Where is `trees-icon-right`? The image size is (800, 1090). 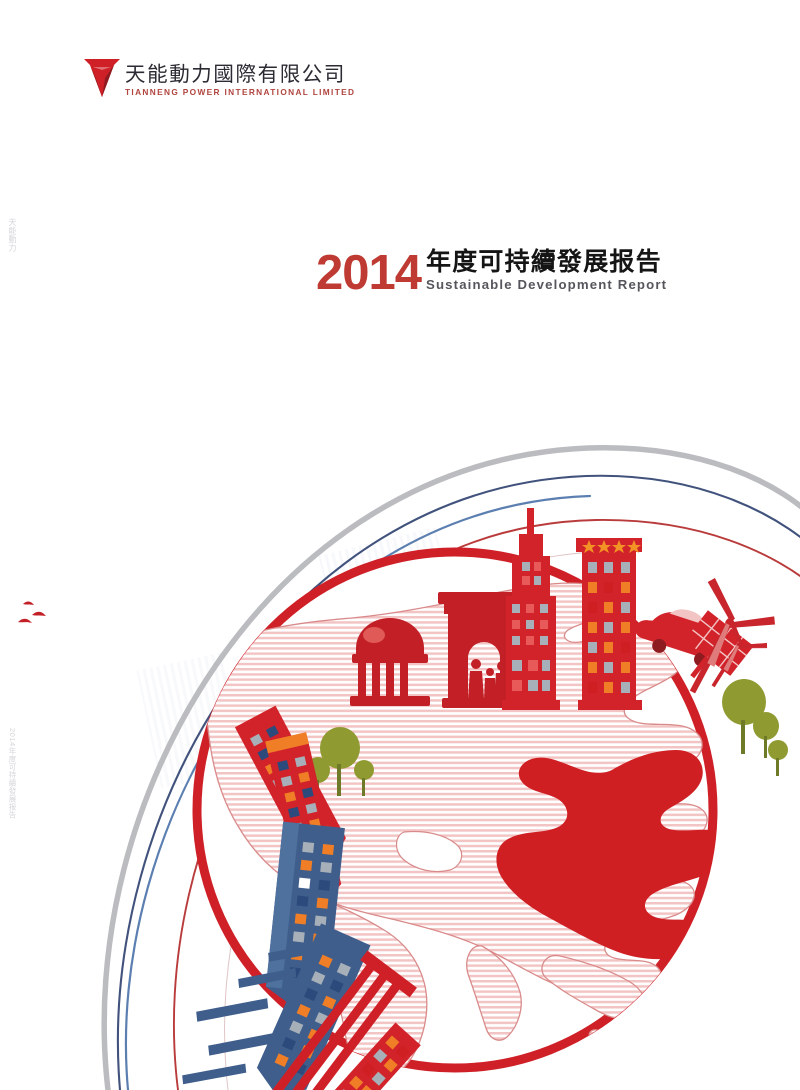
trees-icon-right is located at coordinates (755, 727).